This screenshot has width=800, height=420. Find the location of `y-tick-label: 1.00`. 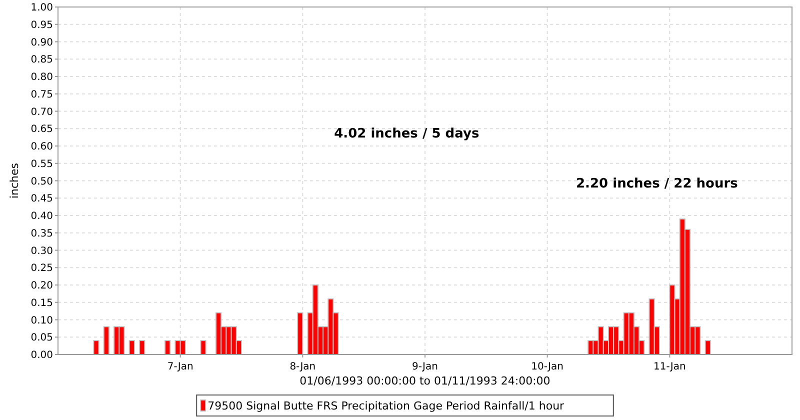

y-tick-label: 1.00 is located at coordinates (41, 8).